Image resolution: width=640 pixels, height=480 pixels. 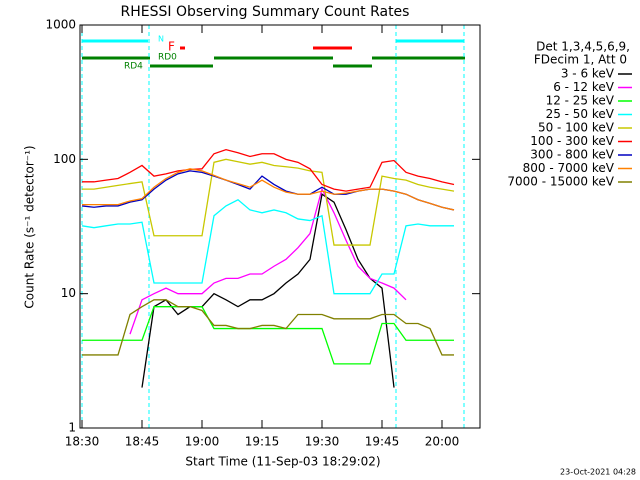 What do you see at coordinates (161, 39) in the screenshot?
I see `annotation: N` at bounding box center [161, 39].